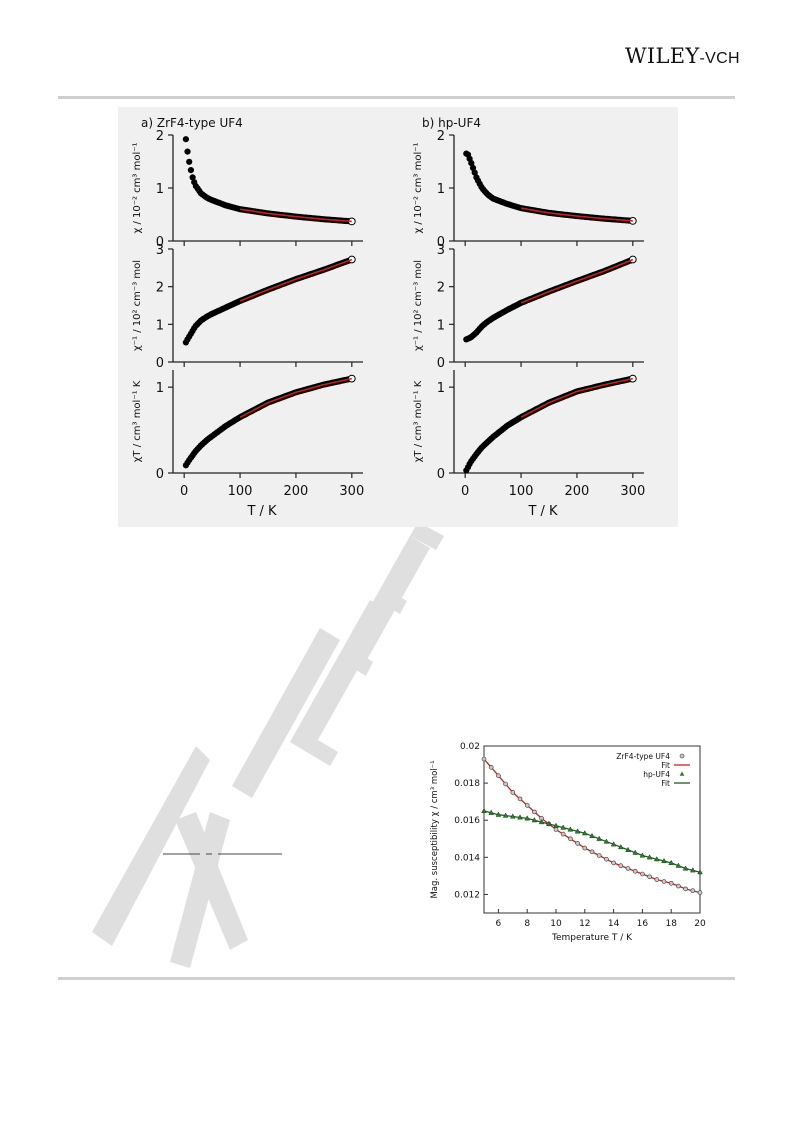 The image size is (793, 1121). I want to click on watermark-letter-l2, so click(314, 747).